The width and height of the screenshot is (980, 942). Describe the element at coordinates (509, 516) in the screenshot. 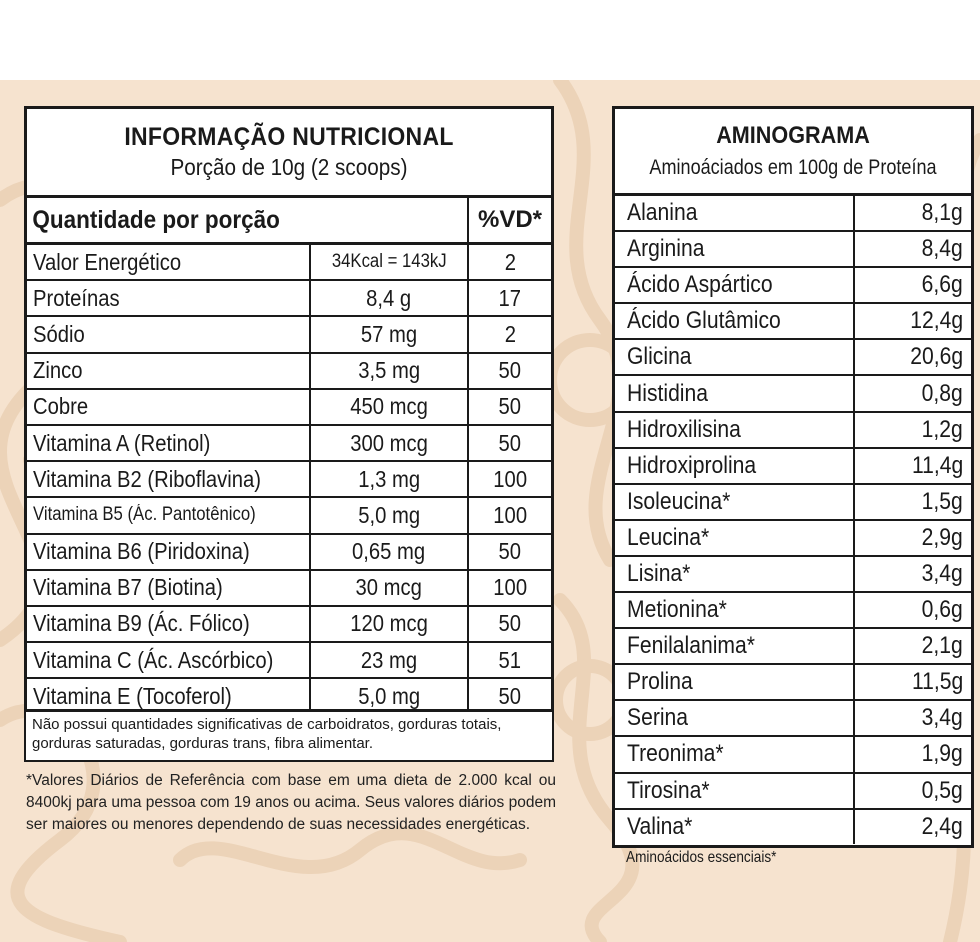

I see `nutrient-daily-value: 100` at that location.